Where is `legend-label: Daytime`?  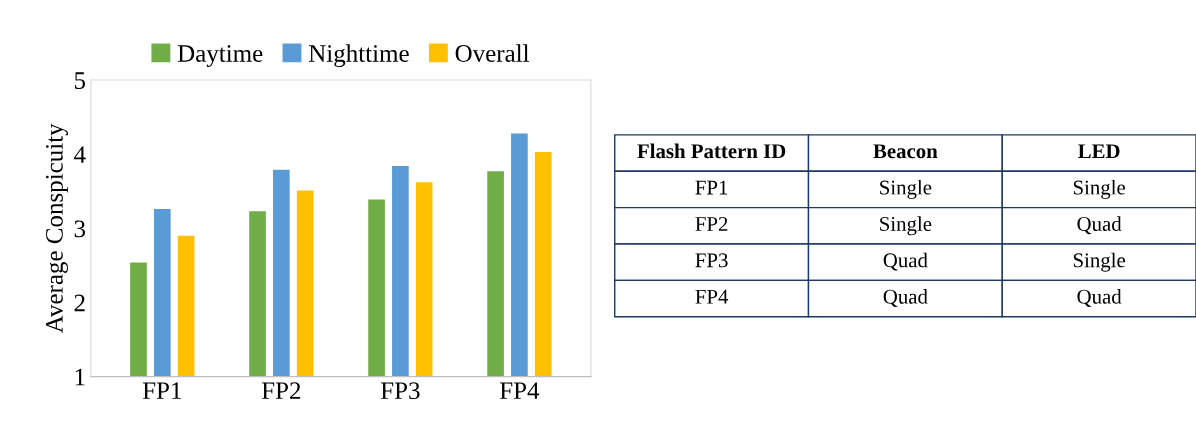
legend-label: Daytime is located at coordinates (220, 56).